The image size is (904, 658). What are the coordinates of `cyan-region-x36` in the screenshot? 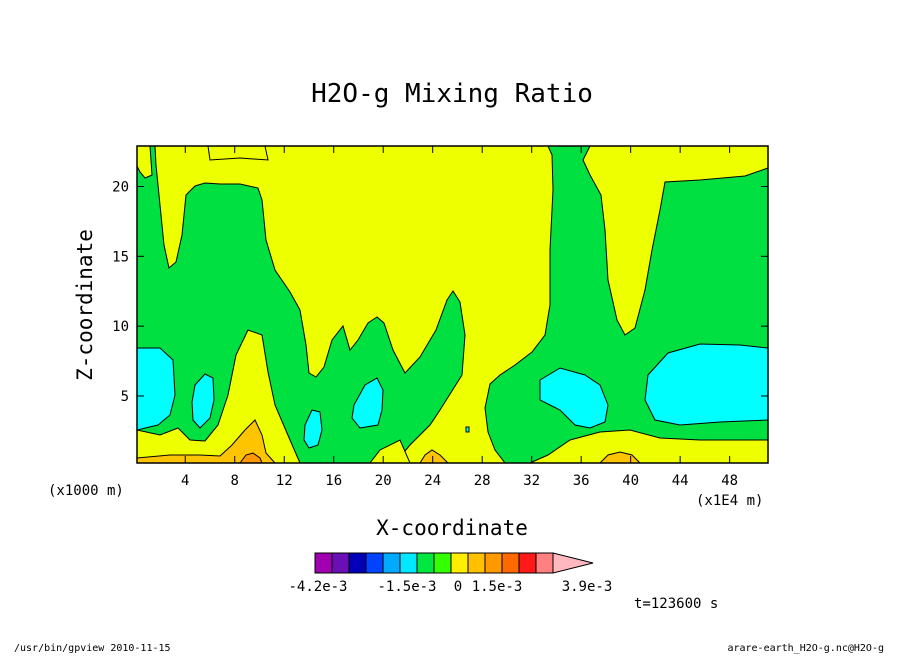 It's located at (574, 398).